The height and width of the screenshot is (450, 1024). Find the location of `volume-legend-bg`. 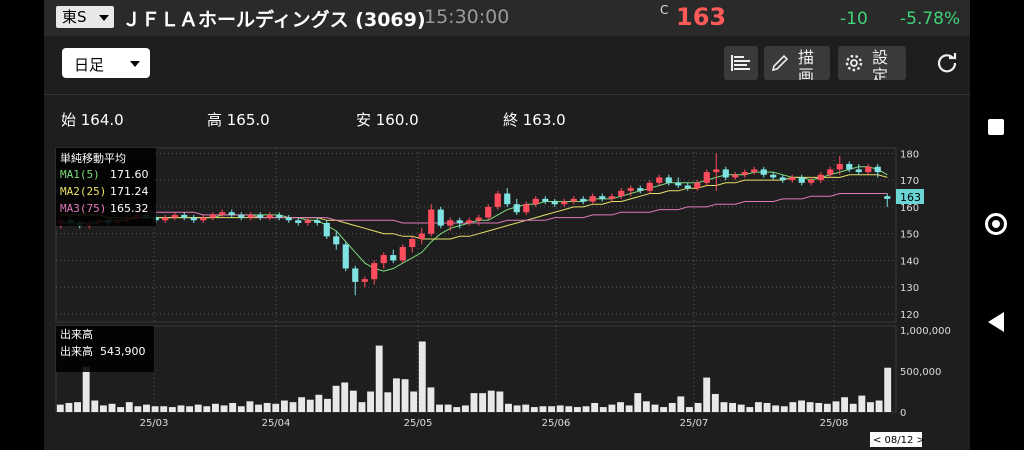

volume-legend-bg is located at coordinates (105, 349).